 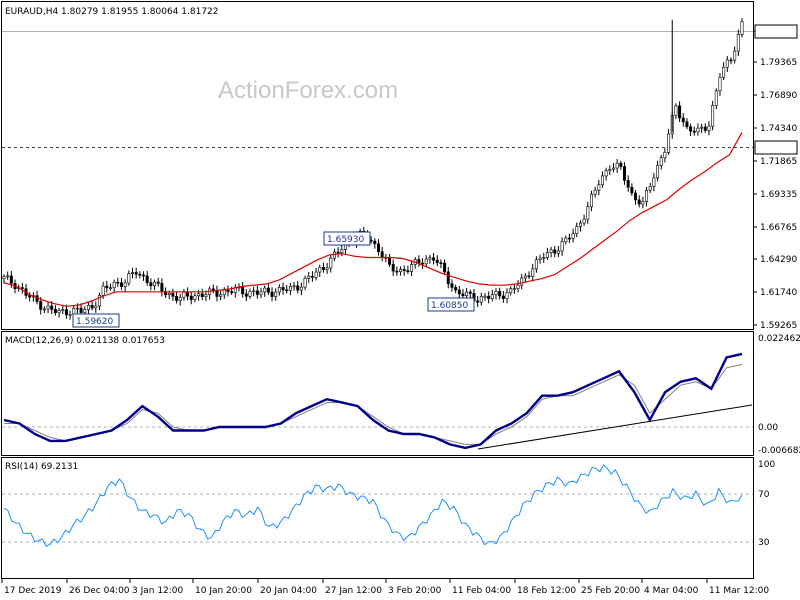 I want to click on rsi-tick-label: 100, so click(x=766, y=465).